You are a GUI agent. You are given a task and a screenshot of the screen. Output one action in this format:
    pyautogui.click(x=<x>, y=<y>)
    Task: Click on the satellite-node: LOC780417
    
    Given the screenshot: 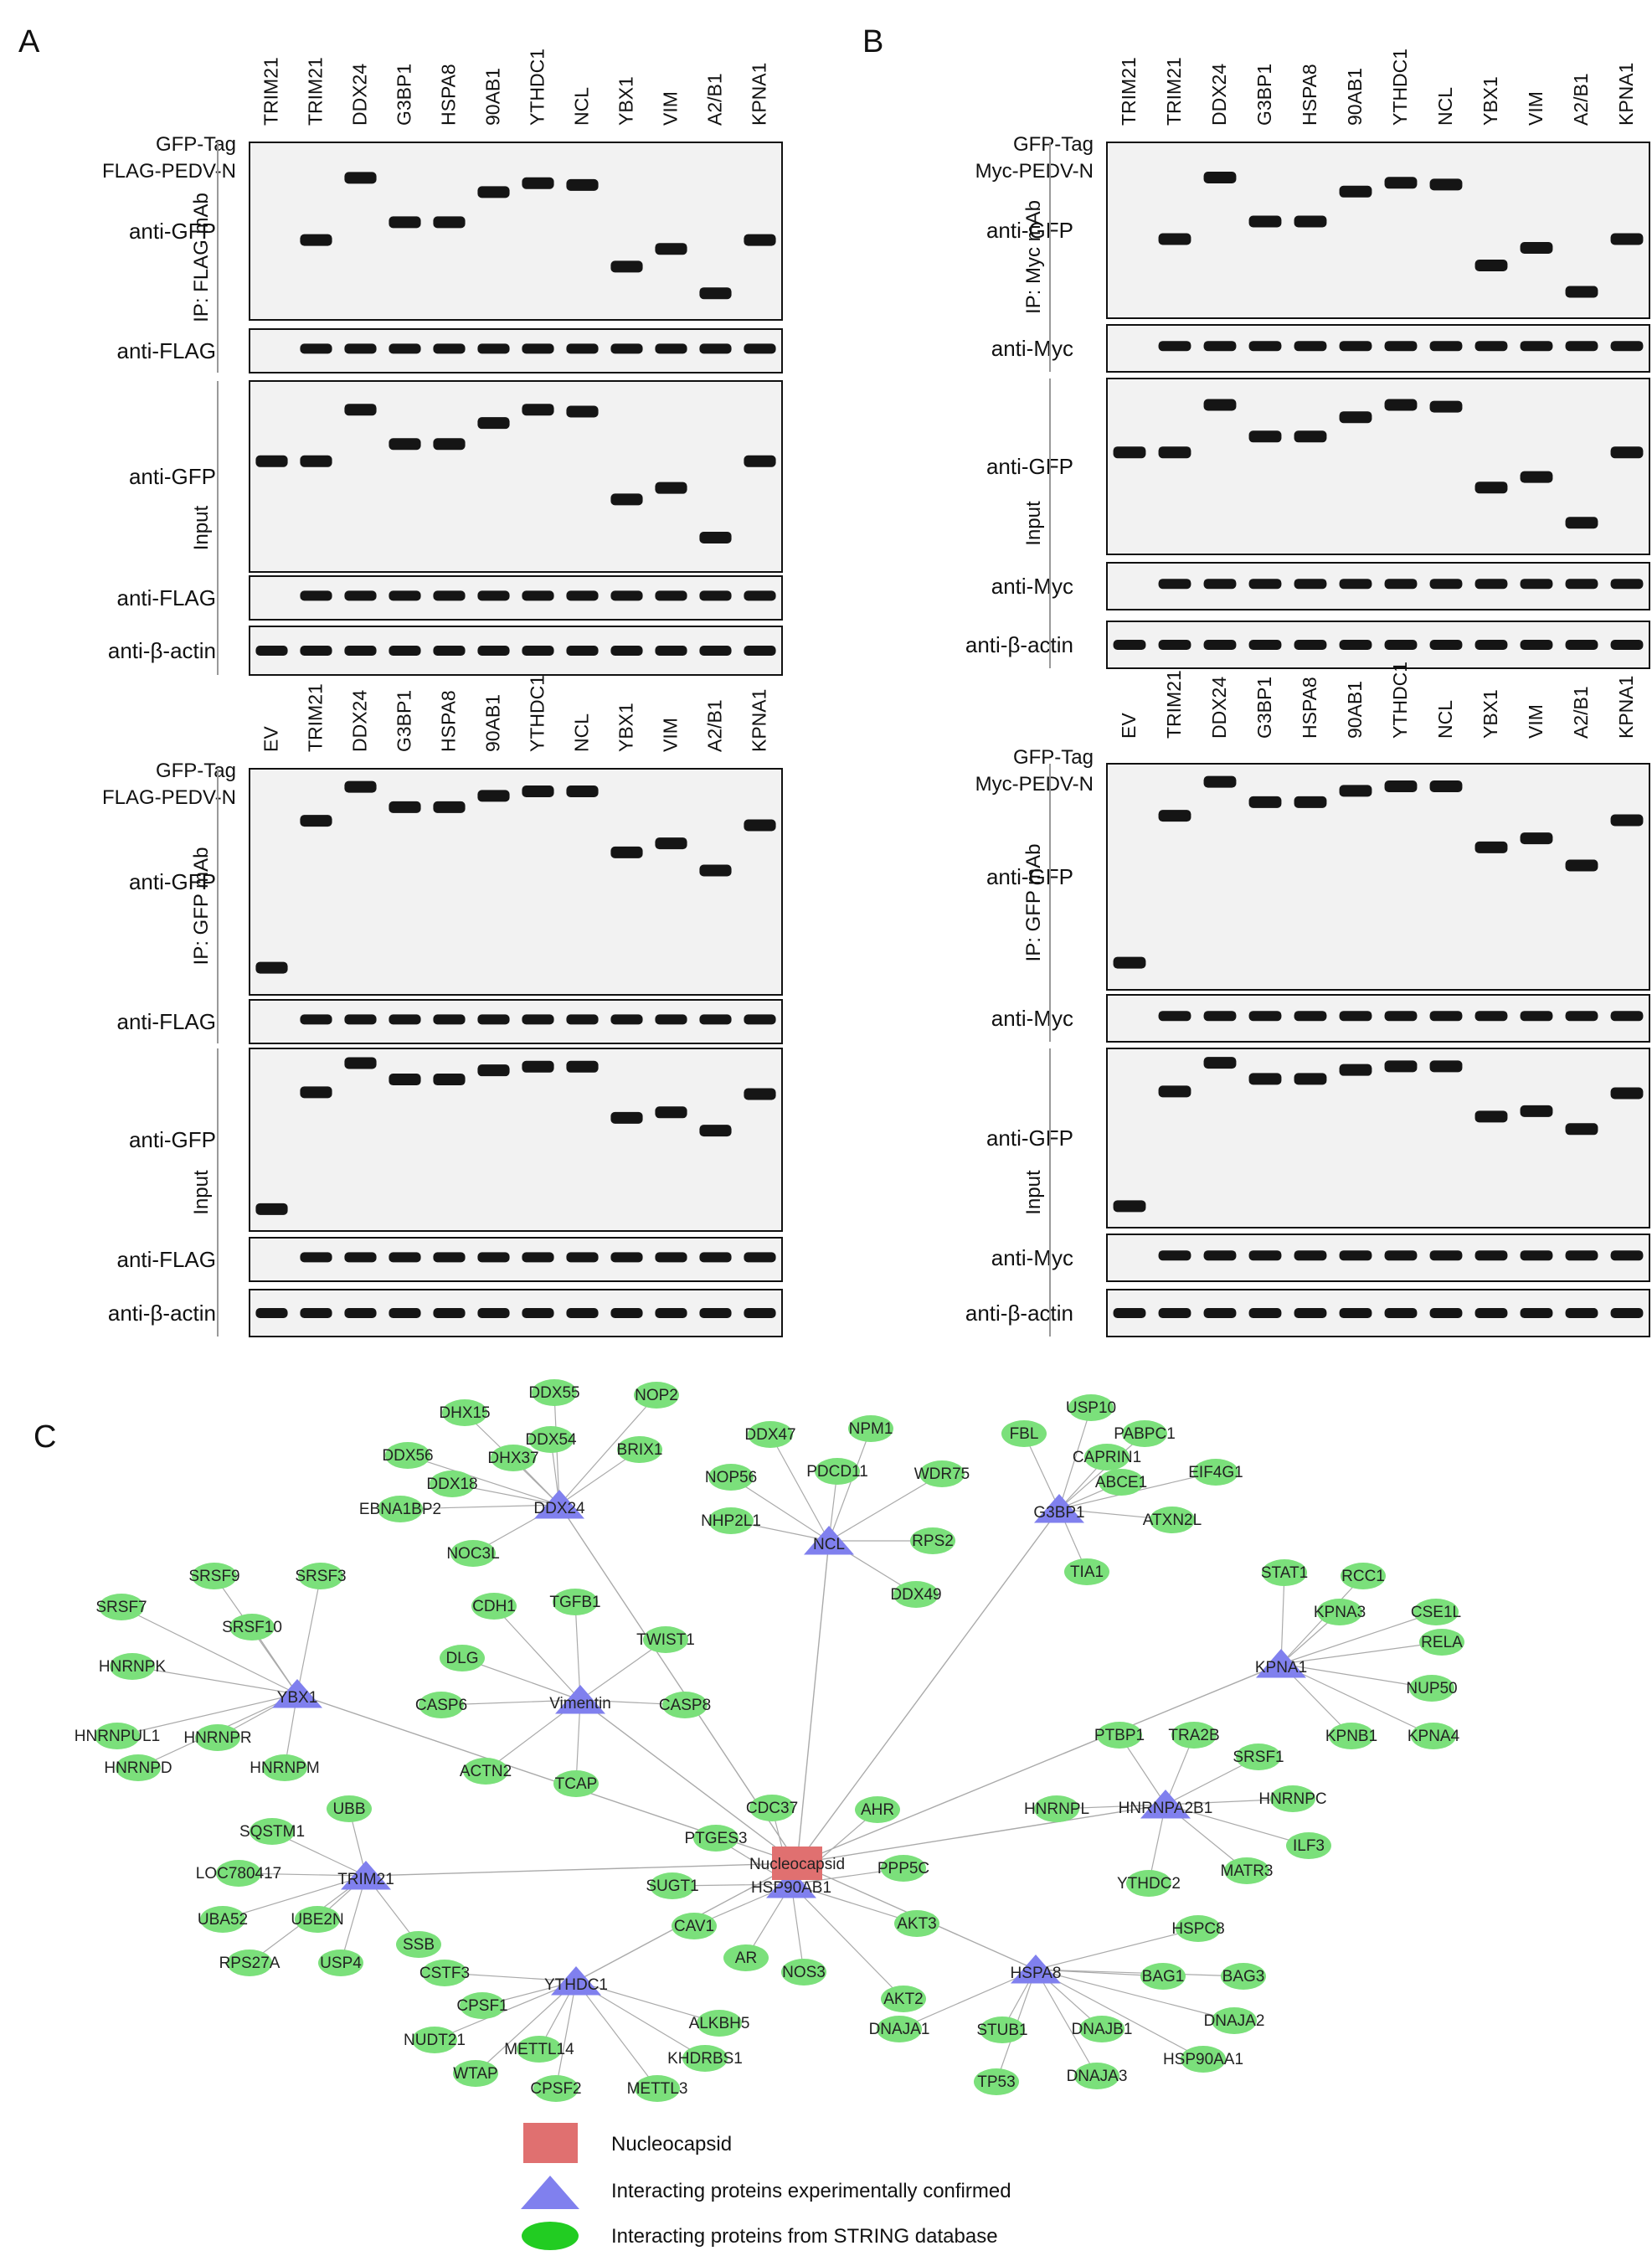 What is the action you would take?
    pyautogui.click(x=238, y=1873)
    